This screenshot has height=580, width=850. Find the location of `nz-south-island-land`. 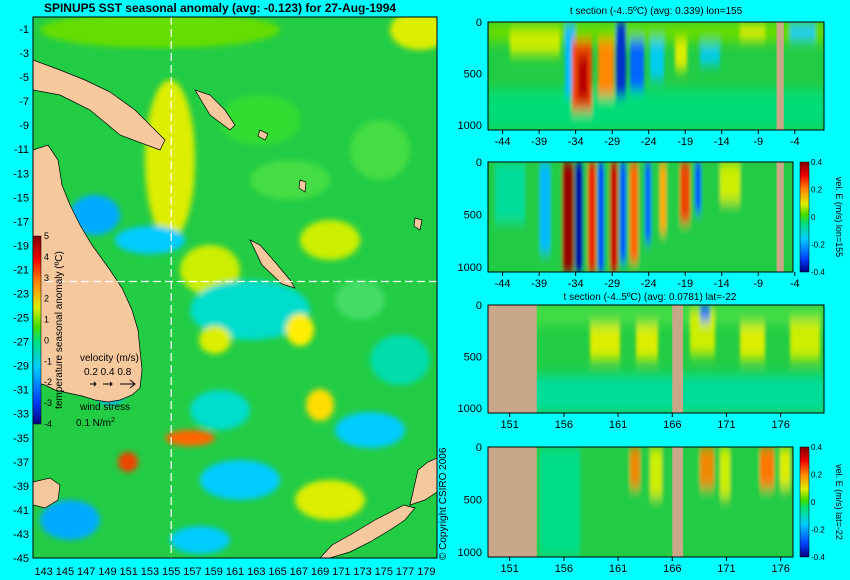

nz-south-island-land is located at coordinates (367, 531).